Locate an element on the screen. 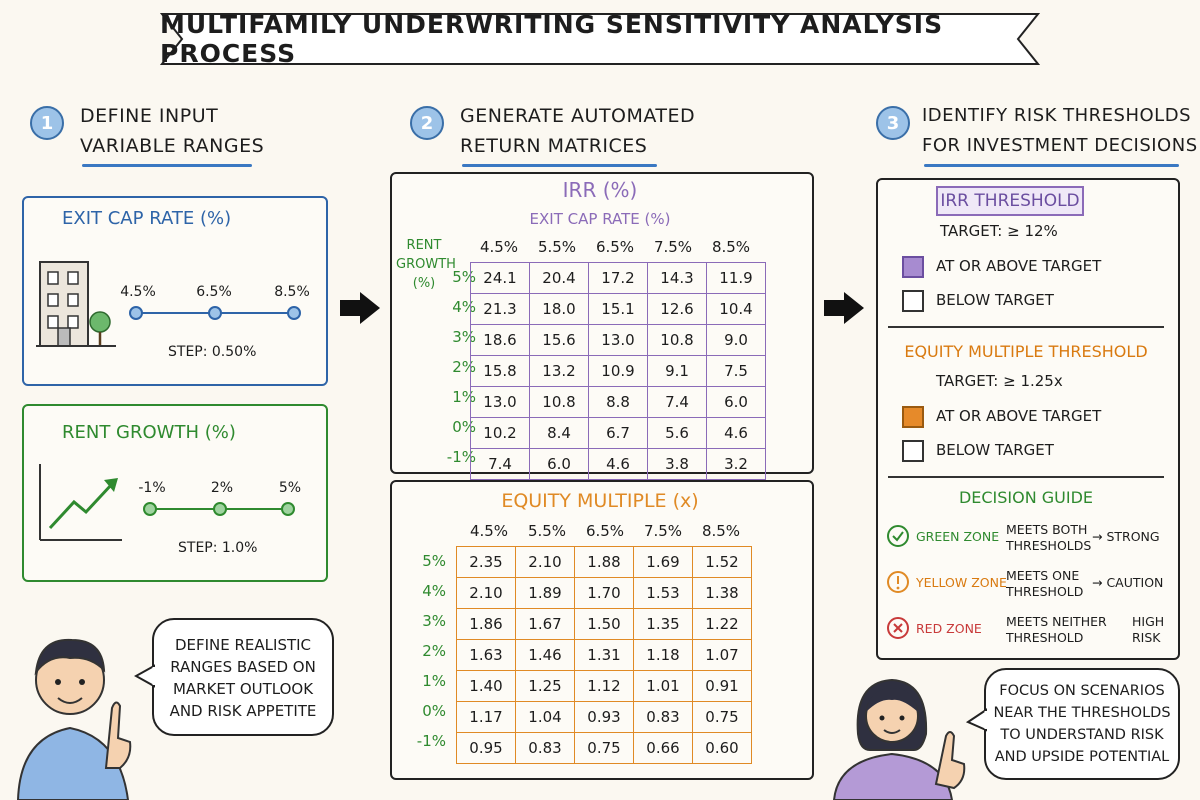 This screenshot has width=1200, height=800. step-1-underline is located at coordinates (167, 165).